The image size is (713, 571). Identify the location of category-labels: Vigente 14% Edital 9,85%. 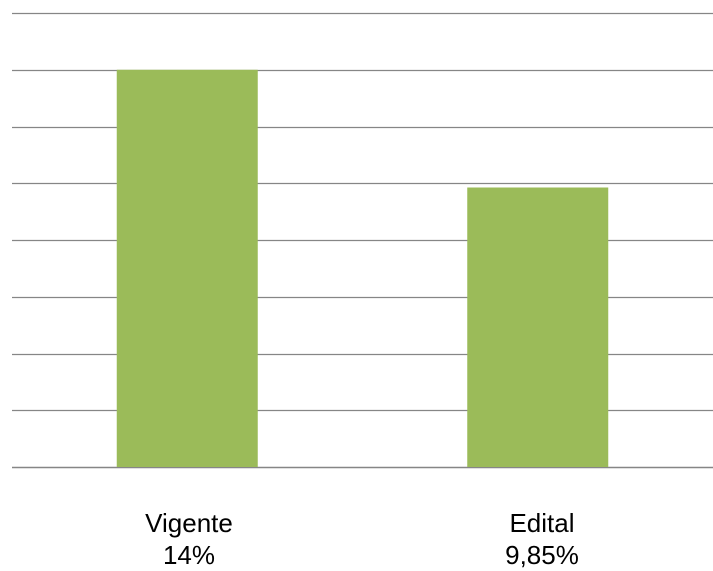
(362, 539).